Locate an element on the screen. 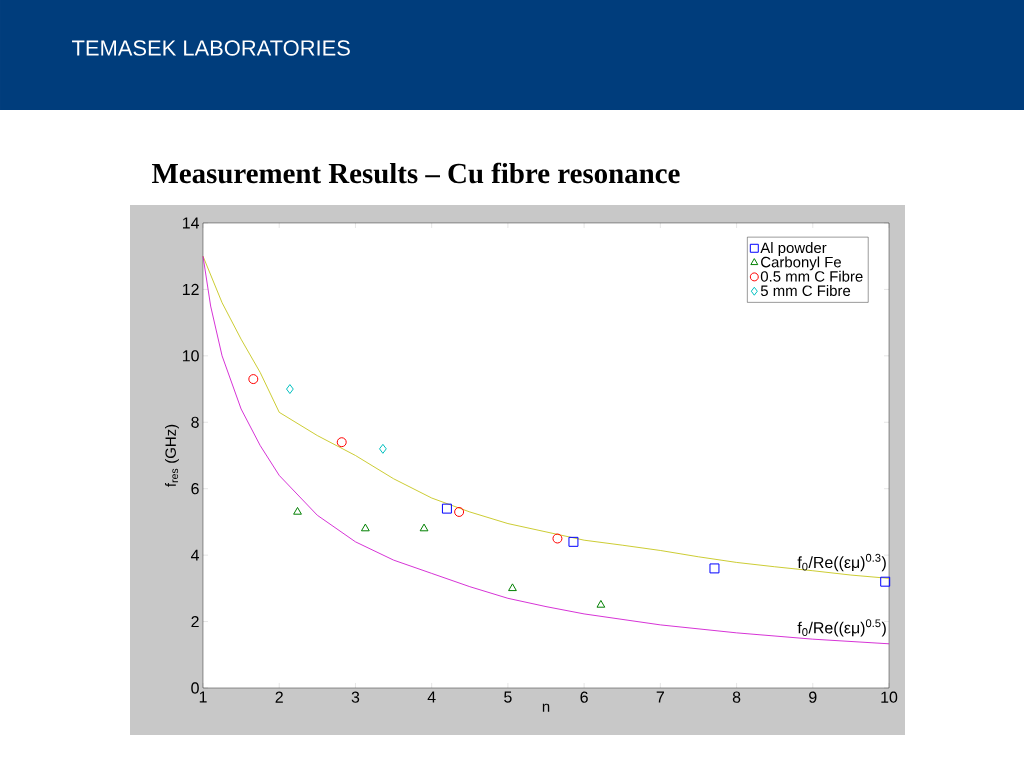  x-tick-label: 6 is located at coordinates (584, 697).